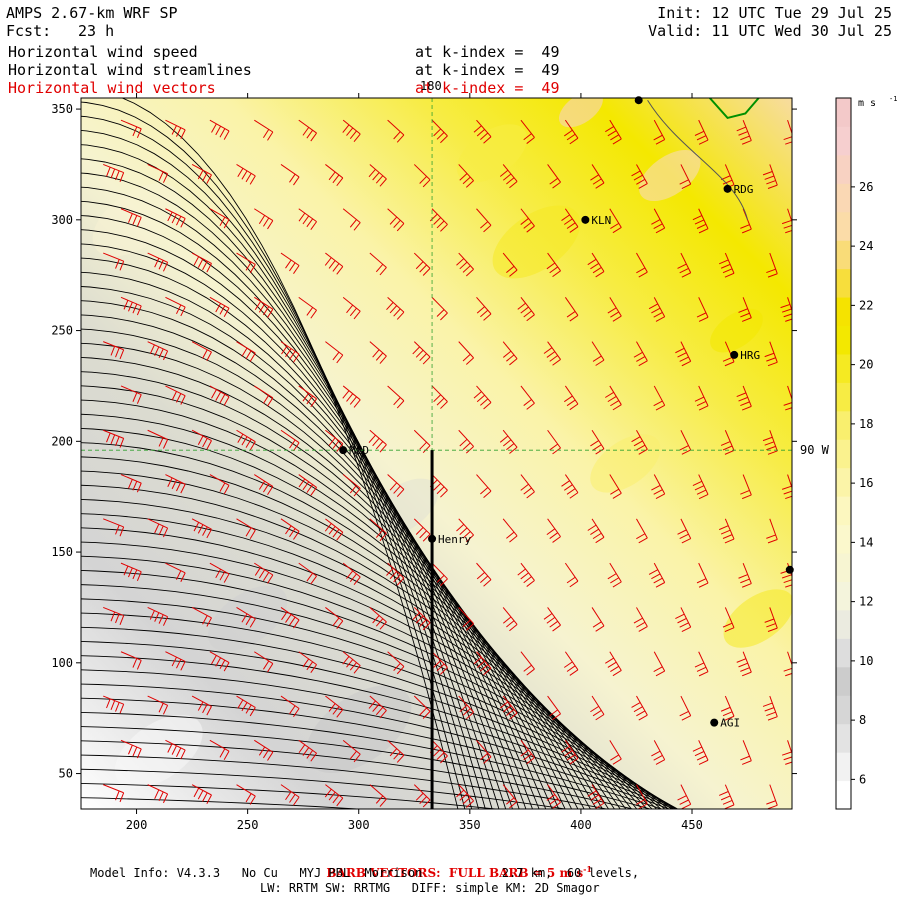  I want to click on forecast-hour: 23 h, so click(96, 31).